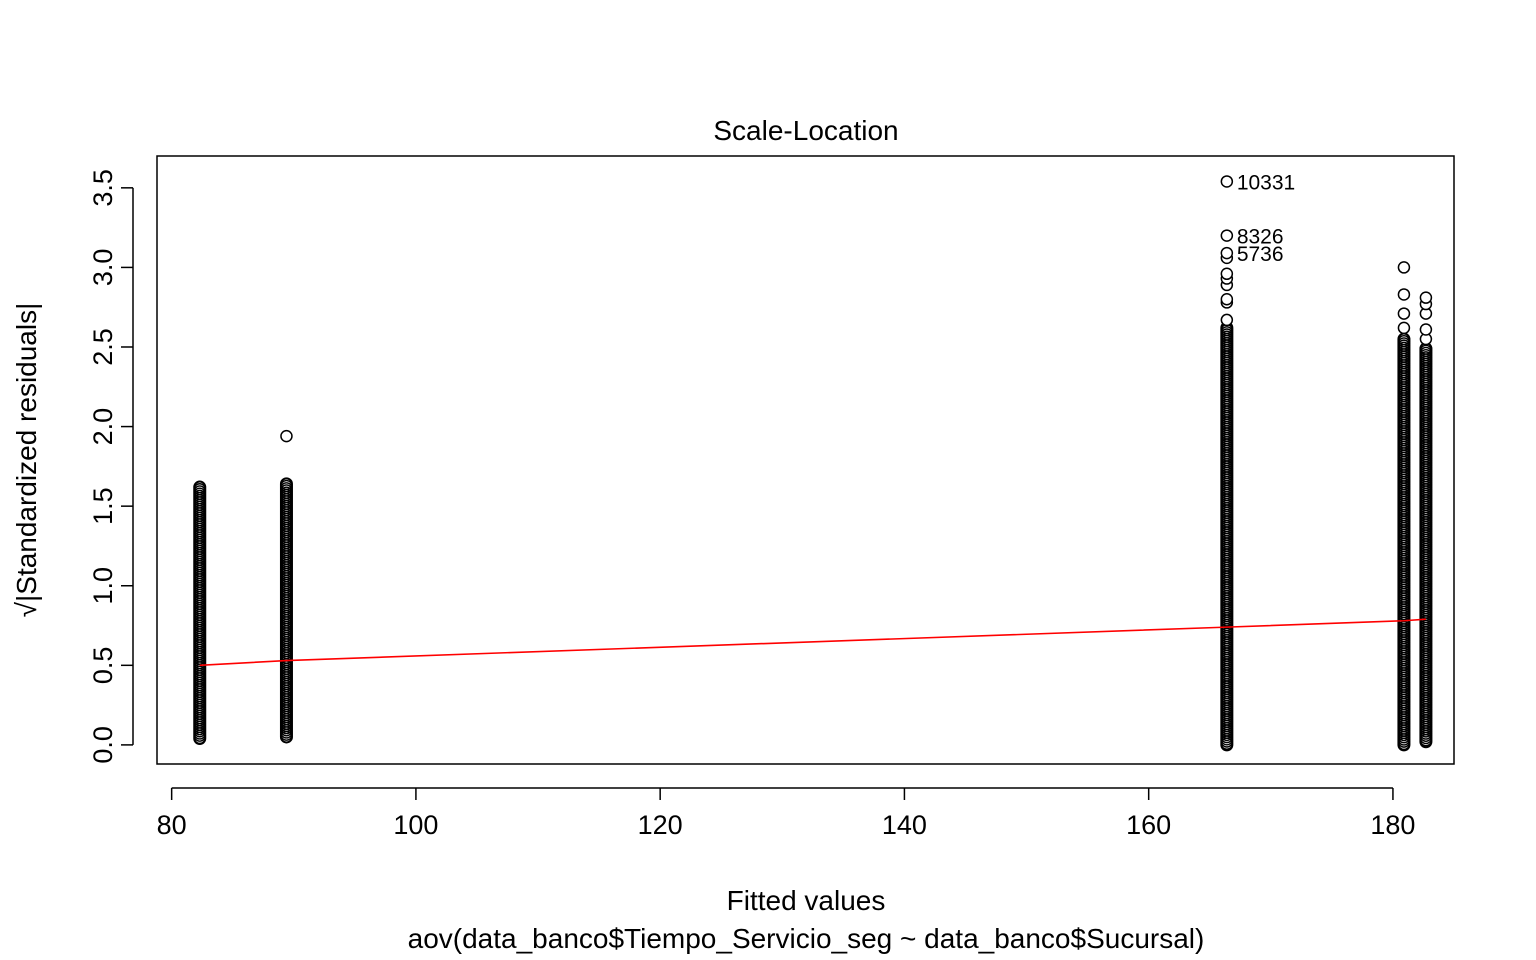 The image size is (1536, 960). Describe the element at coordinates (103, 745) in the screenshot. I see `y-tick-label: 0.0` at that location.